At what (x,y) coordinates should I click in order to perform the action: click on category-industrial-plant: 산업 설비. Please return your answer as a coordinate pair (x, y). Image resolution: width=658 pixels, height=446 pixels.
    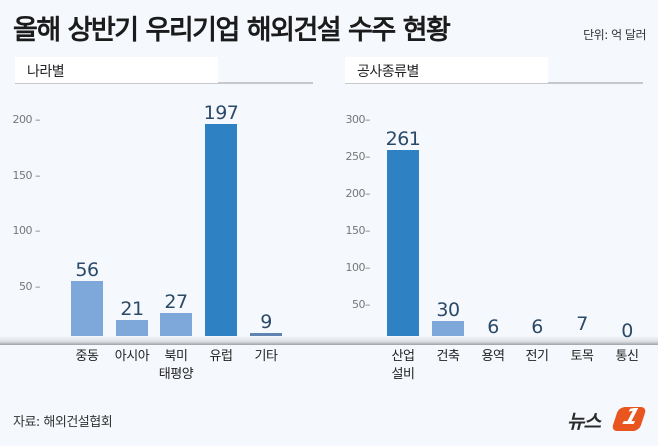
    Looking at the image, I should click on (403, 365).